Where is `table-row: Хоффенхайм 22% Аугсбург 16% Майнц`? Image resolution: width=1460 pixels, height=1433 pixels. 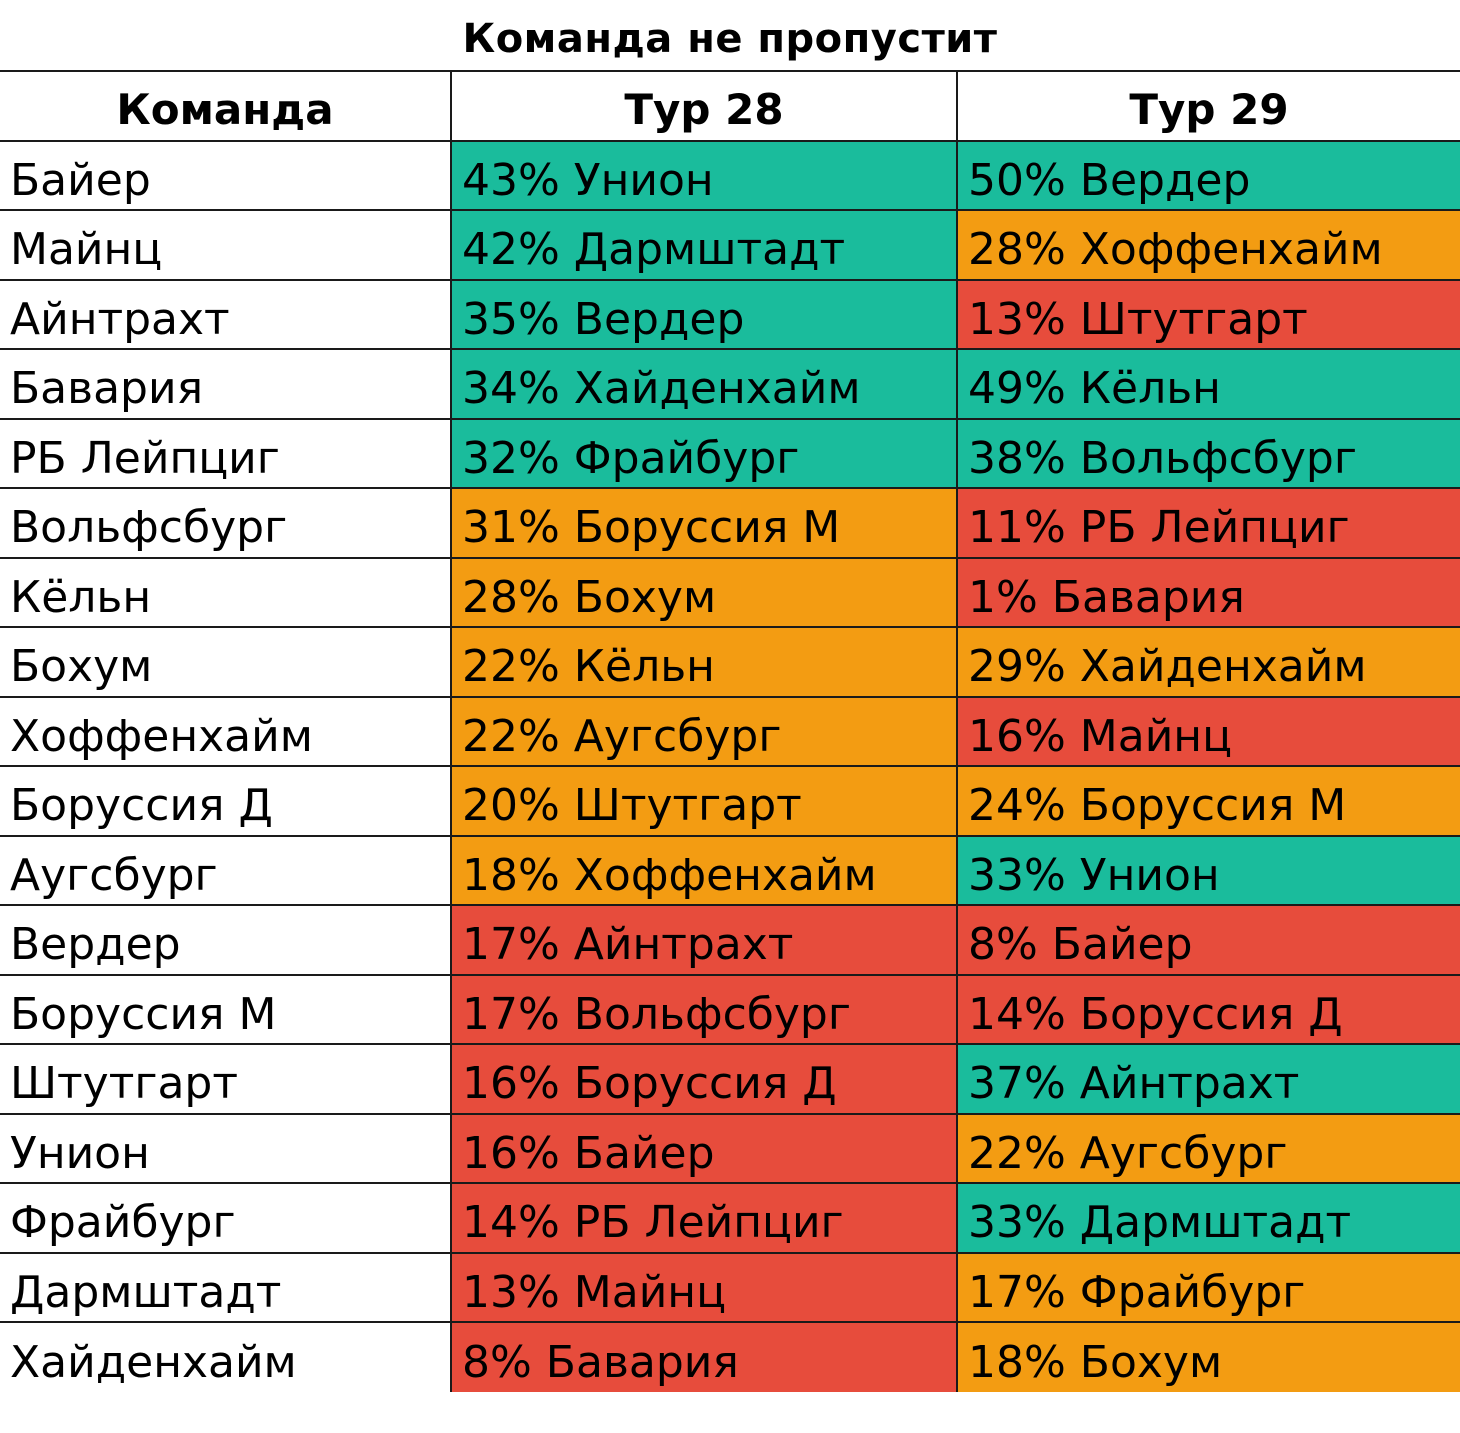
table-row: Хоффенхайм 22% Аугсбург 16% Майнц is located at coordinates (730, 731).